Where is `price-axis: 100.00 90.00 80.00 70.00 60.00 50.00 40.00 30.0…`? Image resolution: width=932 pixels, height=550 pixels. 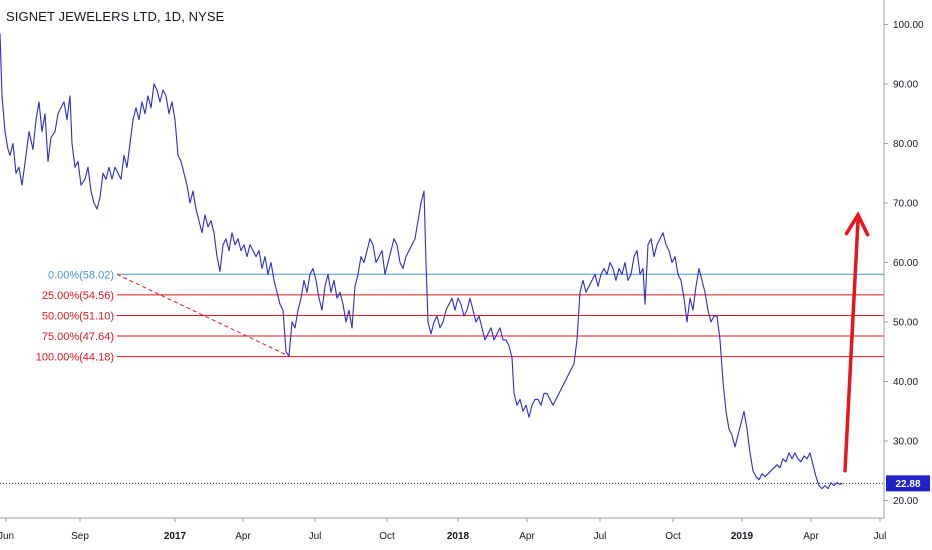
price-axis: 100.00 90.00 80.00 70.00 60.00 50.00 40.00 30.0… is located at coordinates (903, 259).